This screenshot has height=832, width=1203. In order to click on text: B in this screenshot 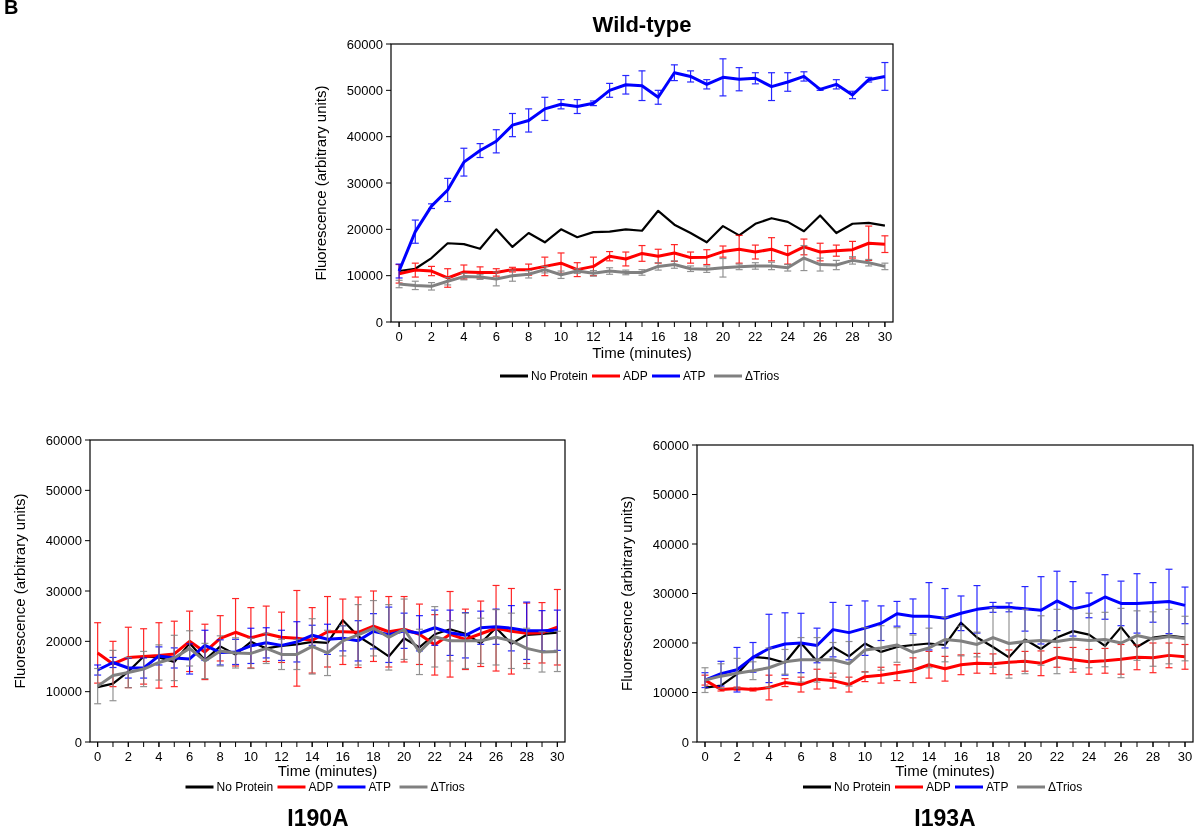, I will do `click(11, 9)`.